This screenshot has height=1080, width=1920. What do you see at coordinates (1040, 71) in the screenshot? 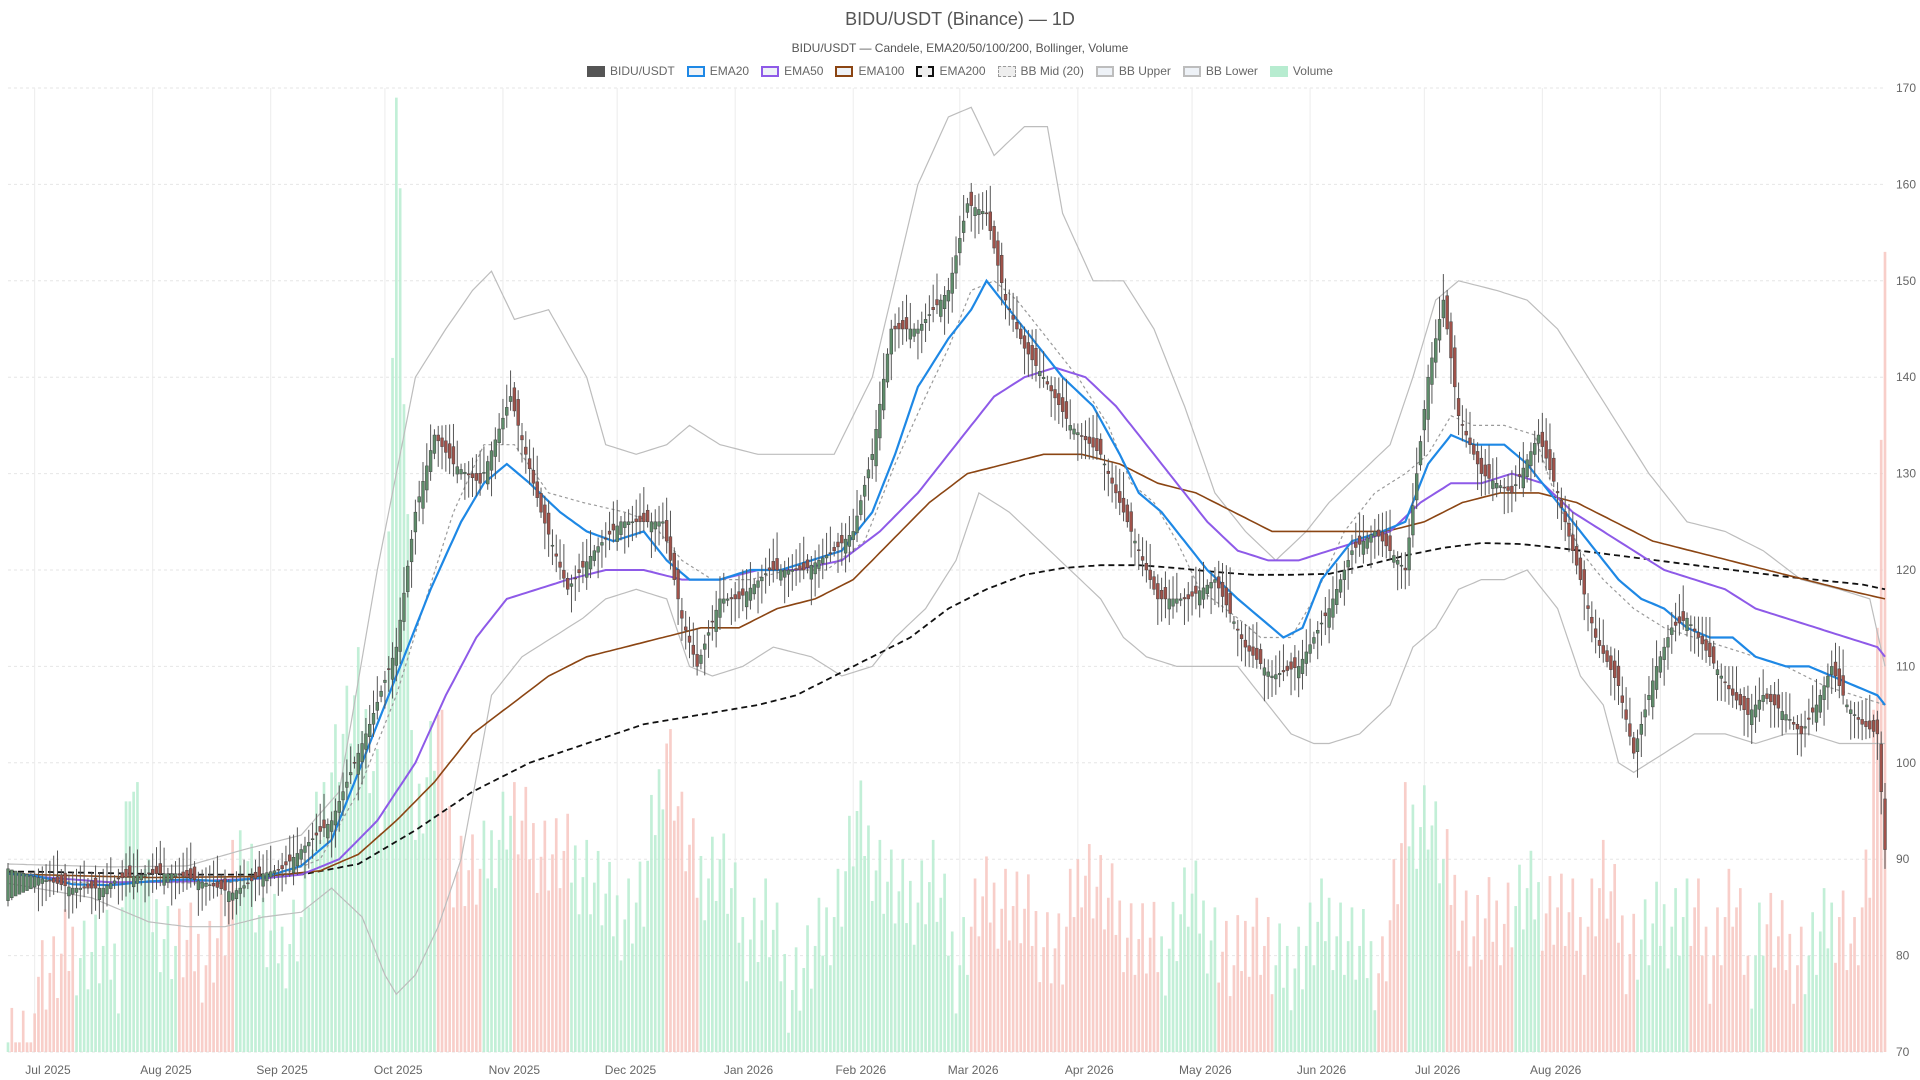
I see `legend-item: BB Mid (20)` at bounding box center [1040, 71].